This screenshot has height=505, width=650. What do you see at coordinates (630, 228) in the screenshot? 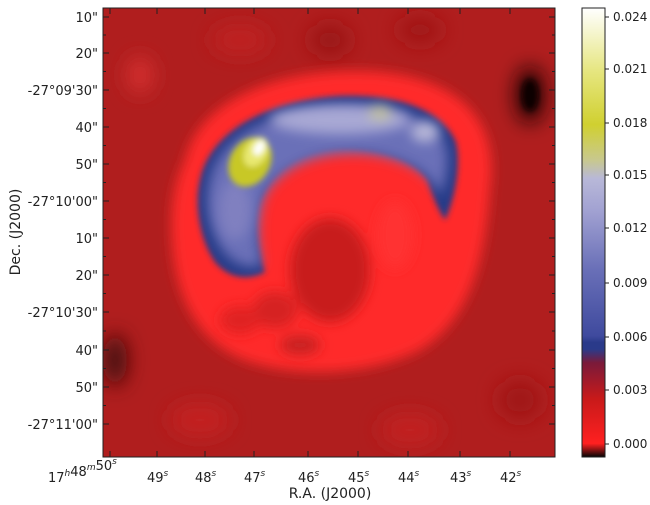
I see `colorbar-tick-label: 0.012` at bounding box center [630, 228].